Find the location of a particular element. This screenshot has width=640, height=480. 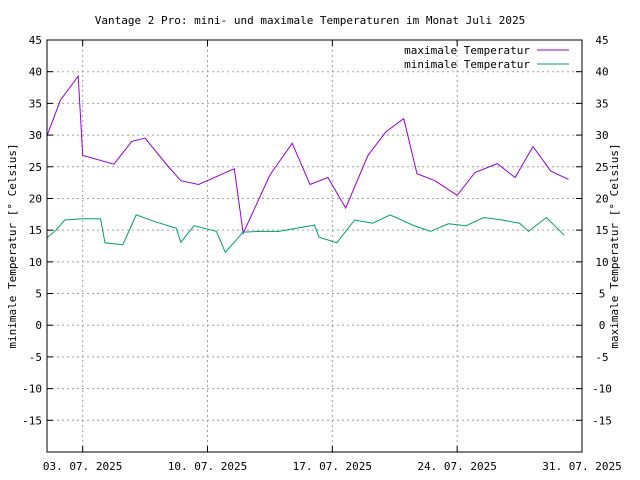

y-tick-label-left: 30 is located at coordinates (35, 135).